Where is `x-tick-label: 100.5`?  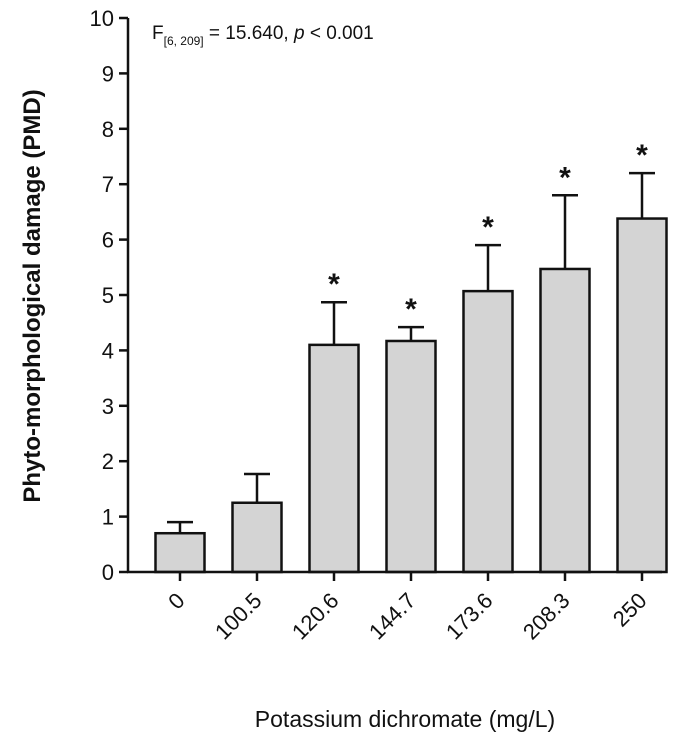 x-tick-label: 100.5 is located at coordinates (238, 616).